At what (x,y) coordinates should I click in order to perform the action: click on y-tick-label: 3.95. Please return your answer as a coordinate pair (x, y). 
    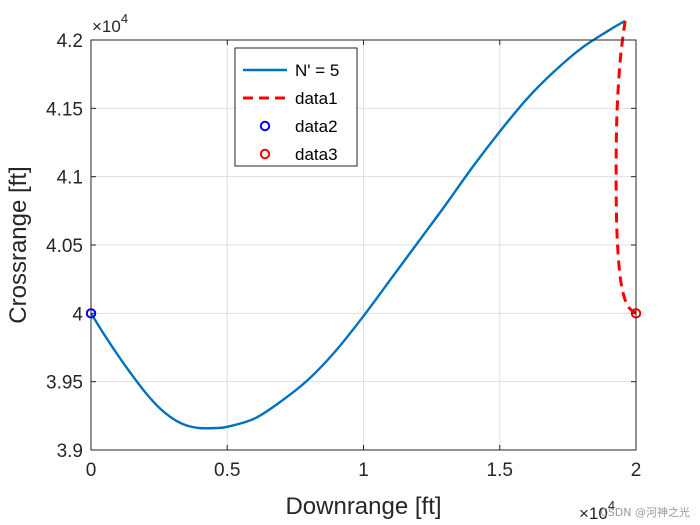
    Looking at the image, I should click on (64, 383).